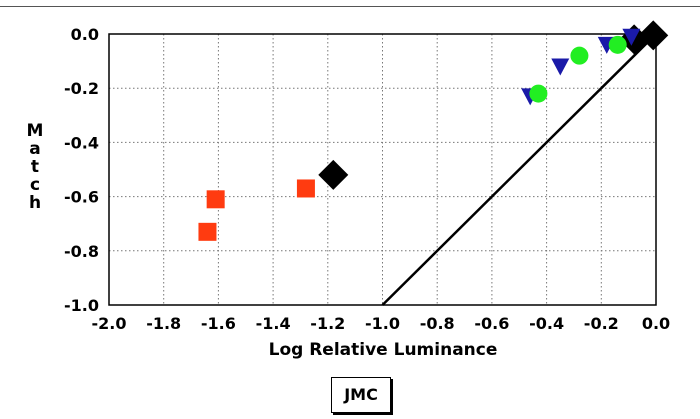  What do you see at coordinates (85, 34) in the screenshot?
I see `y-tick-label: 0.0` at bounding box center [85, 34].